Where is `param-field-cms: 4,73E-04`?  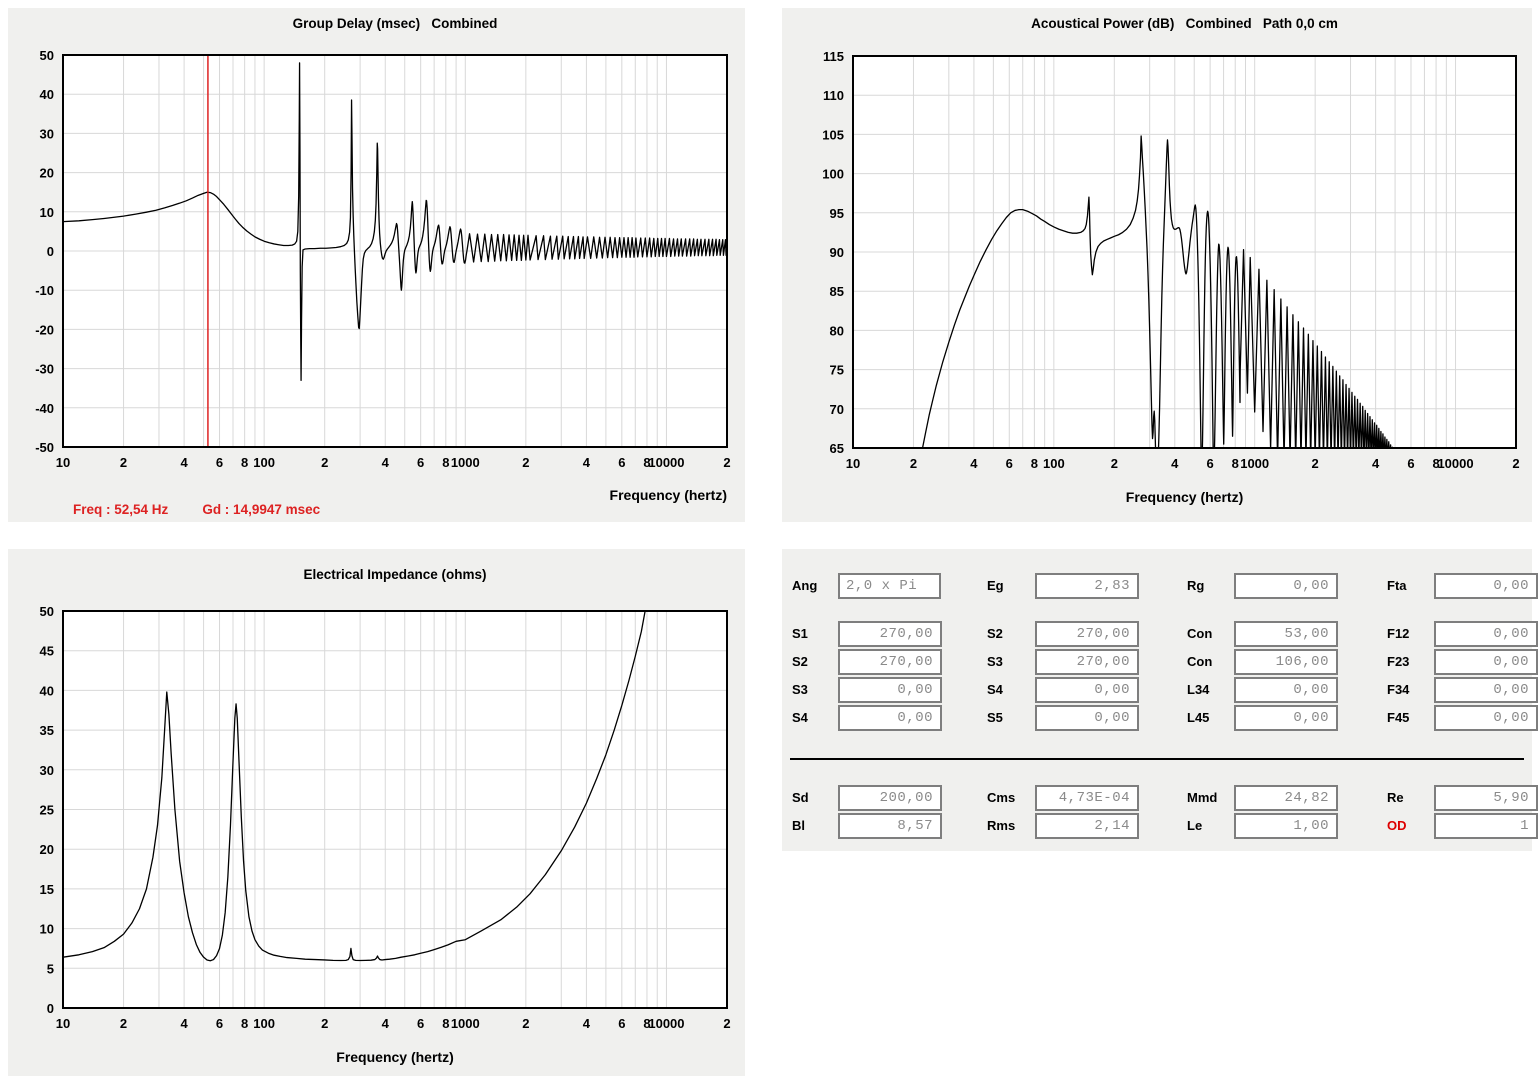
param-field-cms: 4,73E-04 is located at coordinates (1087, 798).